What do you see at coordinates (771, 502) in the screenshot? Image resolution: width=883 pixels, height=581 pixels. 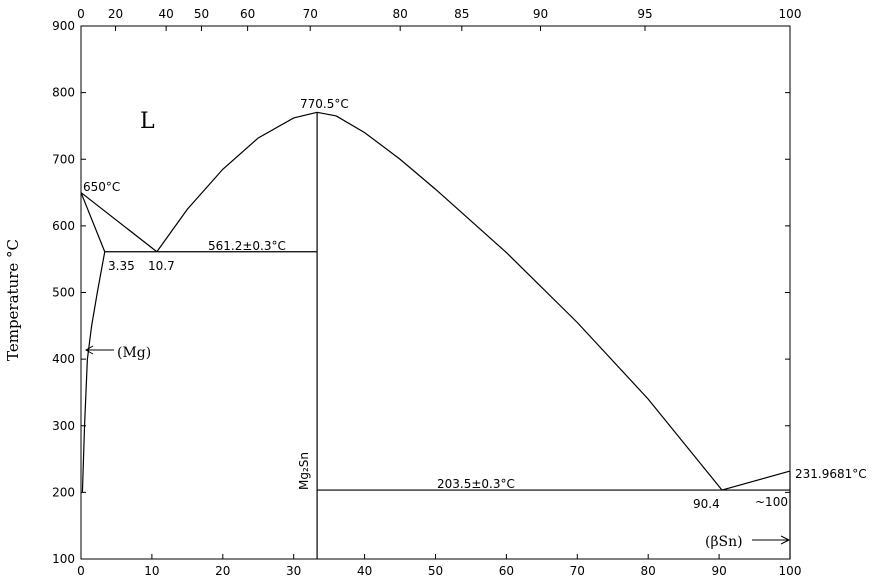 I see `annotation: ~100` at bounding box center [771, 502].